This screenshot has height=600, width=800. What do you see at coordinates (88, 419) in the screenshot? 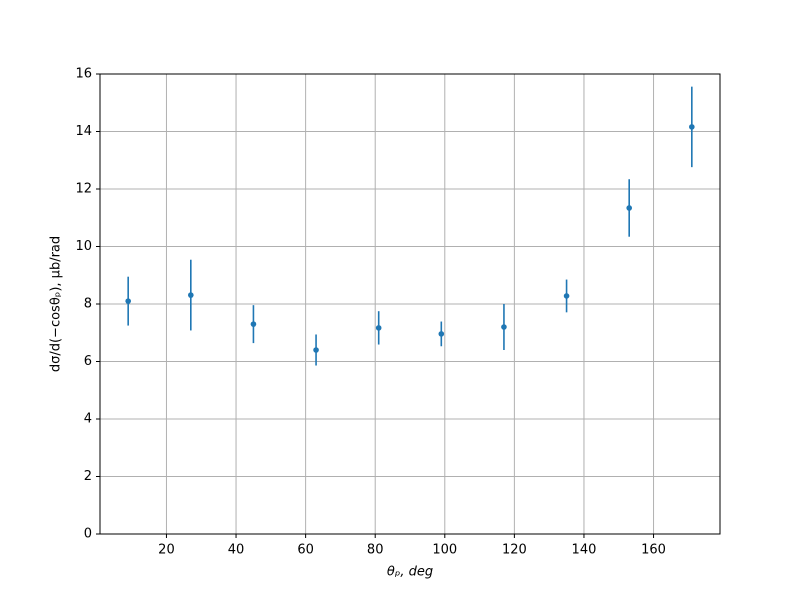
I see `y-tick-label: 4` at bounding box center [88, 419].